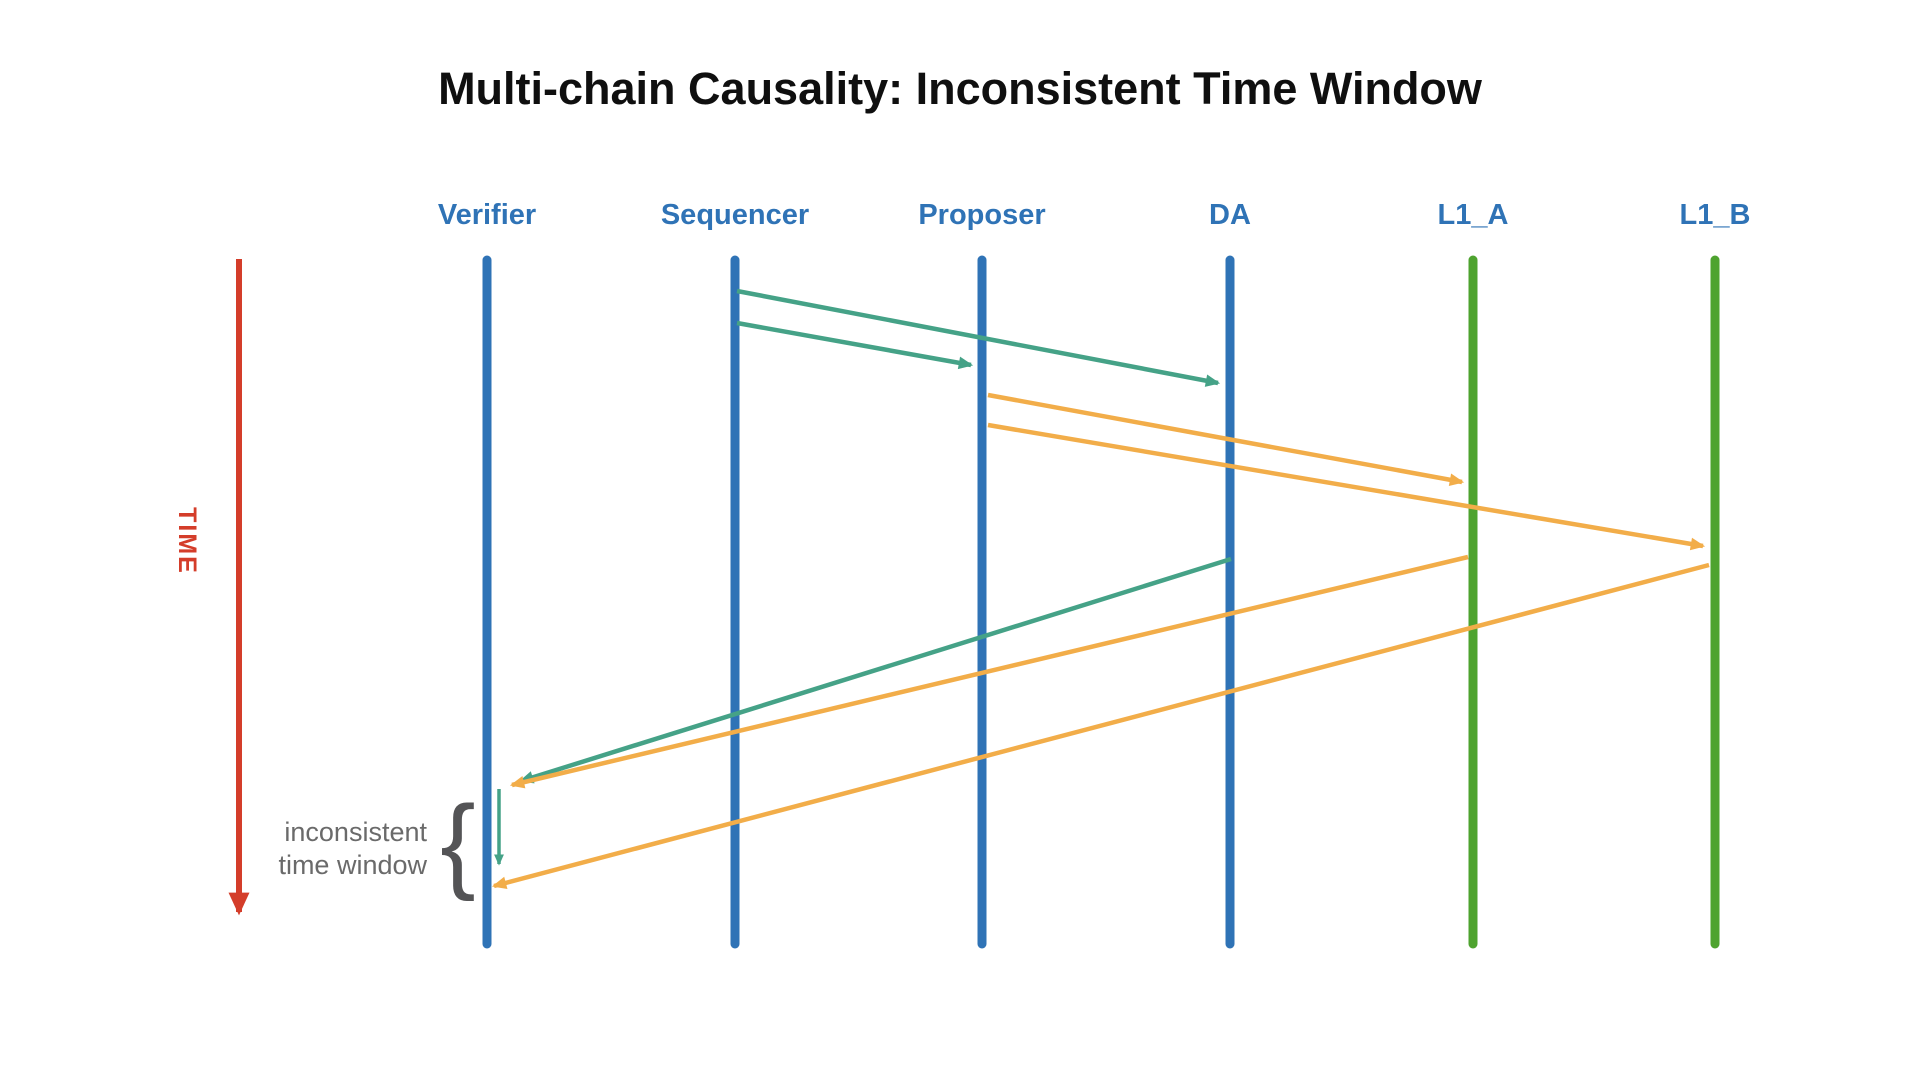 This screenshot has width=1920, height=1085. I want to click on arrow-proposer-to-l1-a, so click(1226, 439).